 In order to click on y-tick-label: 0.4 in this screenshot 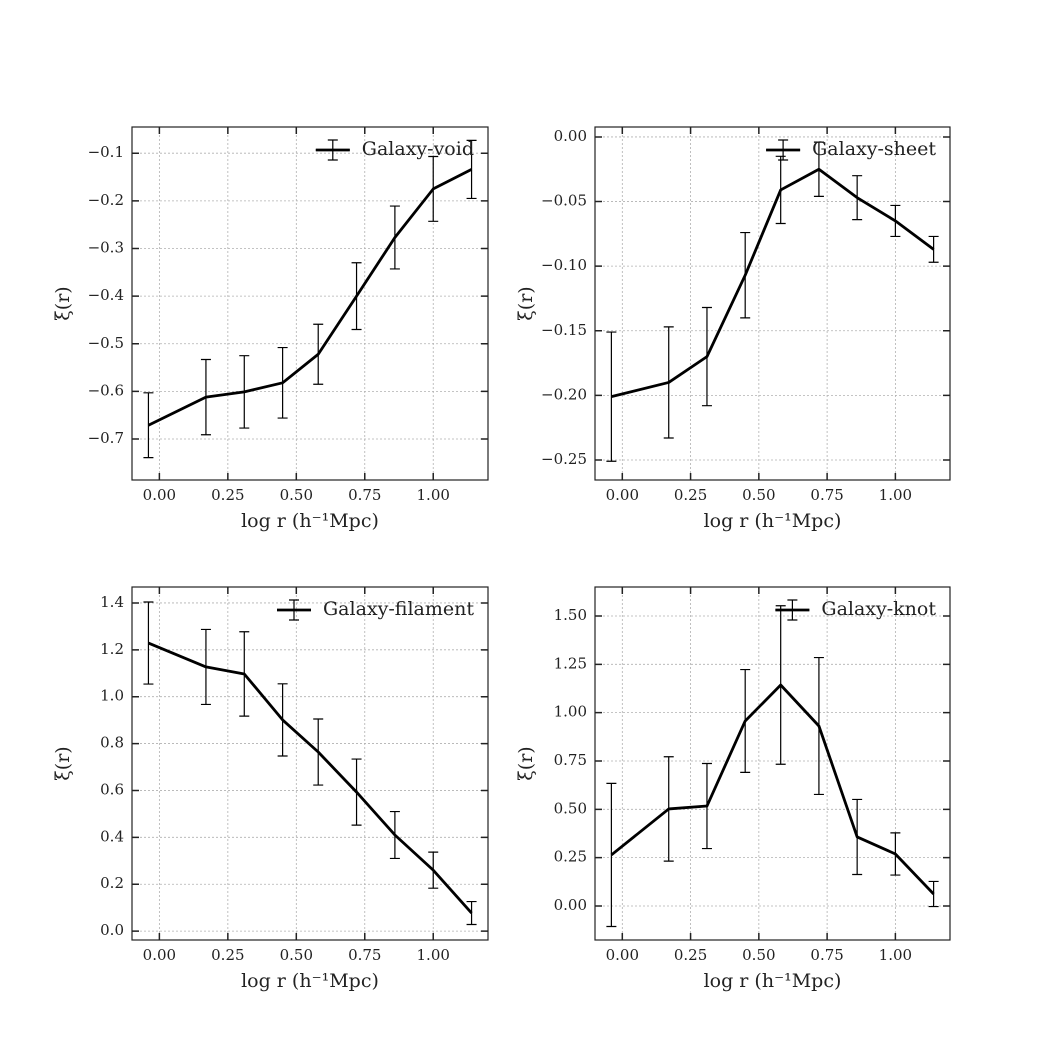, I will do `click(112, 836)`.